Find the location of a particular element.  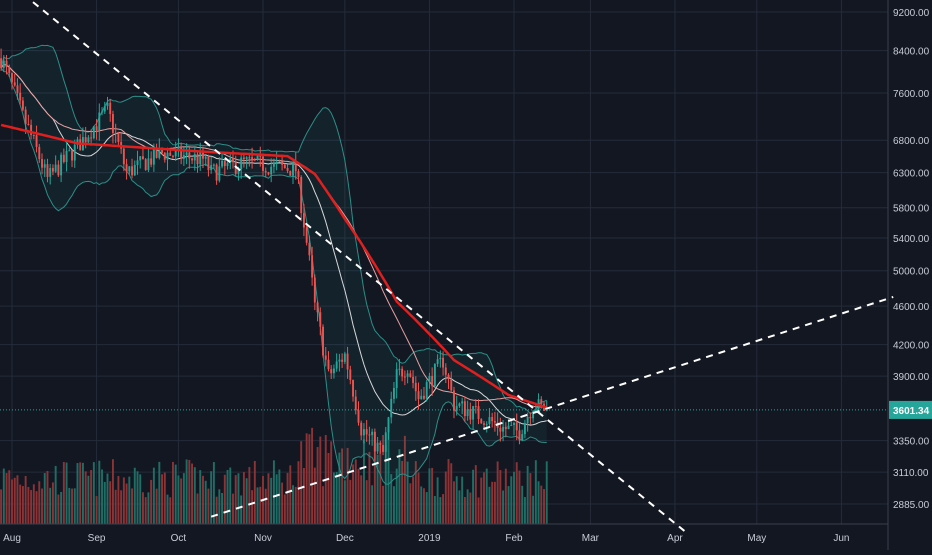

x-axis: Aug Sep Oct Nov Dec 2019 Feb Mar Apr May Jun is located at coordinates (444, 533).